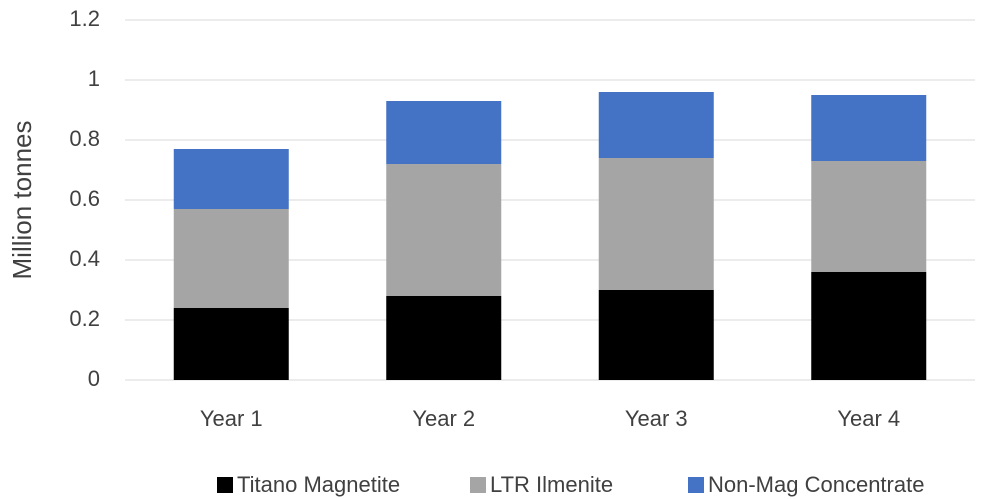  I want to click on y-tick-label: 0.6, so click(84, 198).